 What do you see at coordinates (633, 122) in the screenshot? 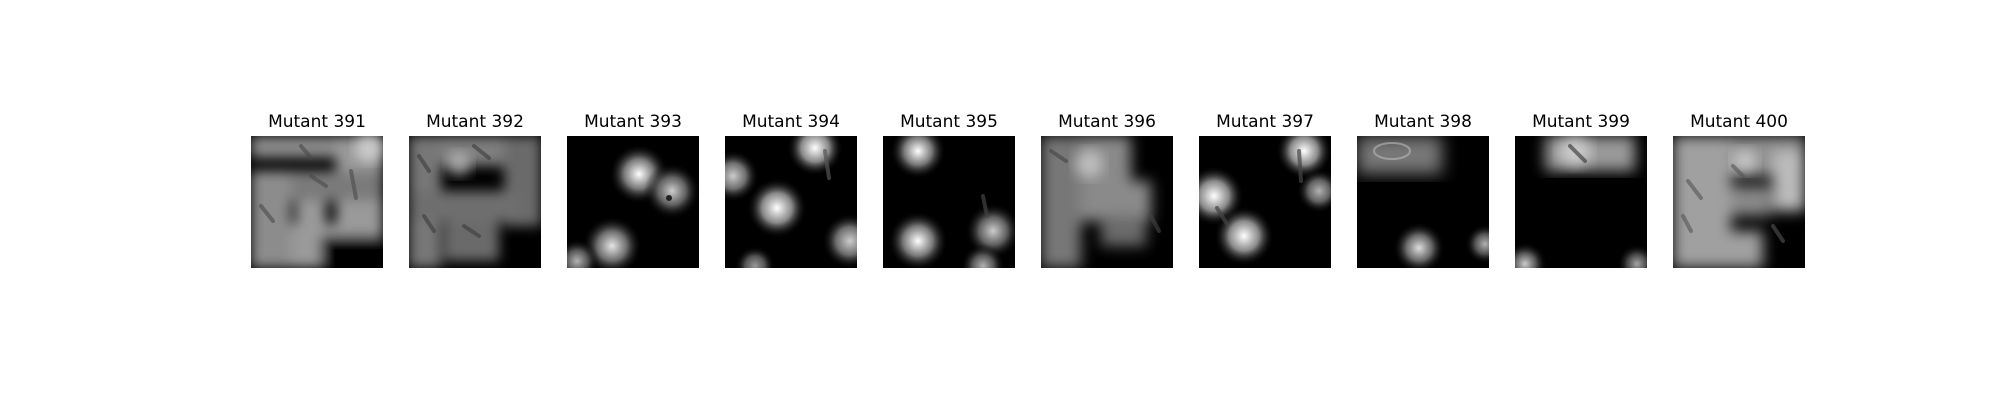
I see `panel-title: Mutant 393` at bounding box center [633, 122].